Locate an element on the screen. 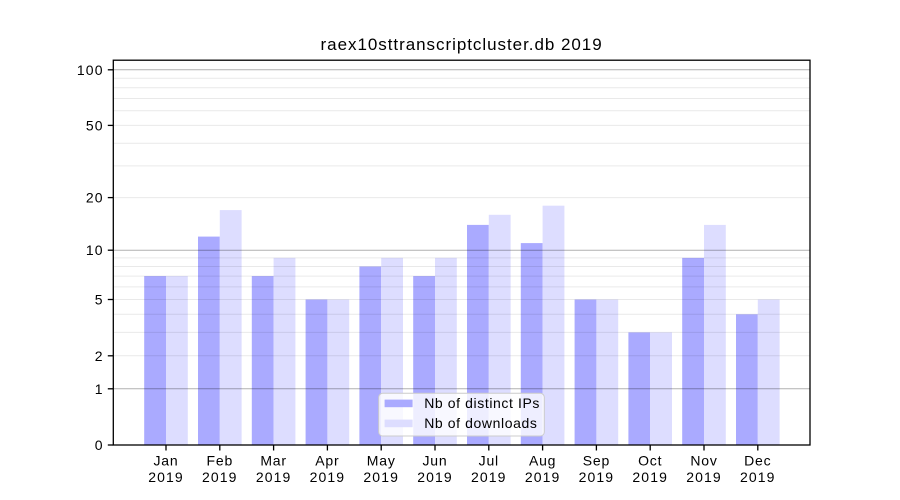  svg-text: Jul is located at coordinates (489, 460).